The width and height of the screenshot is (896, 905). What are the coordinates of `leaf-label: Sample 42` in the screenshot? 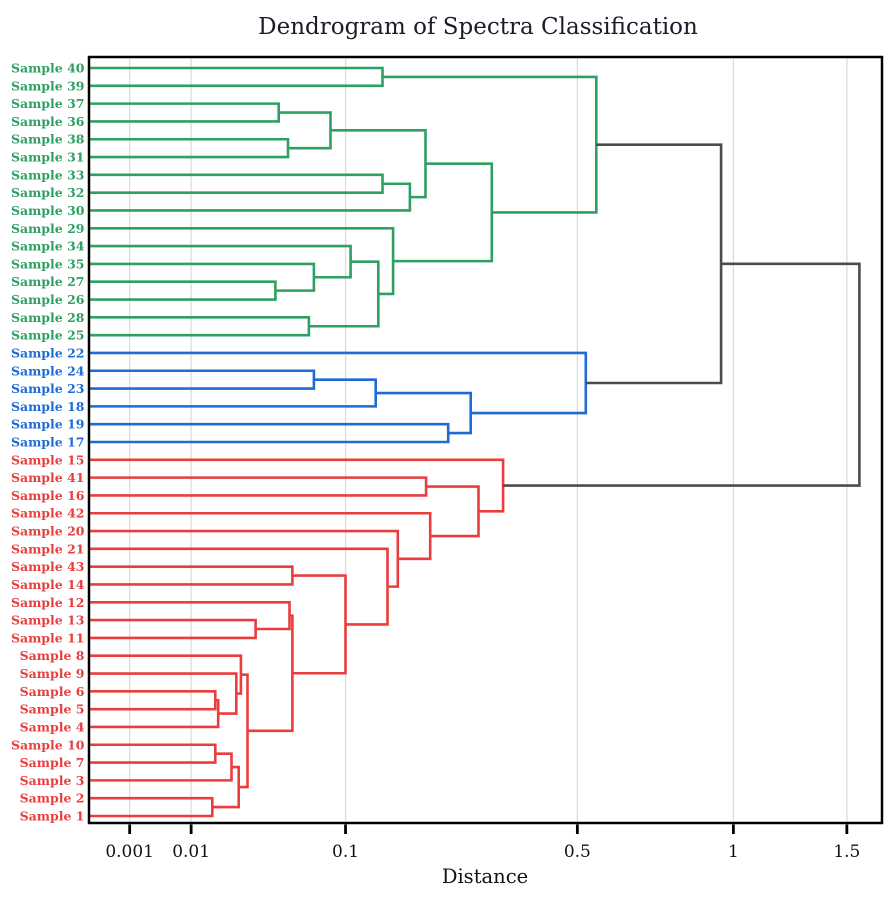 It's located at (48, 513).